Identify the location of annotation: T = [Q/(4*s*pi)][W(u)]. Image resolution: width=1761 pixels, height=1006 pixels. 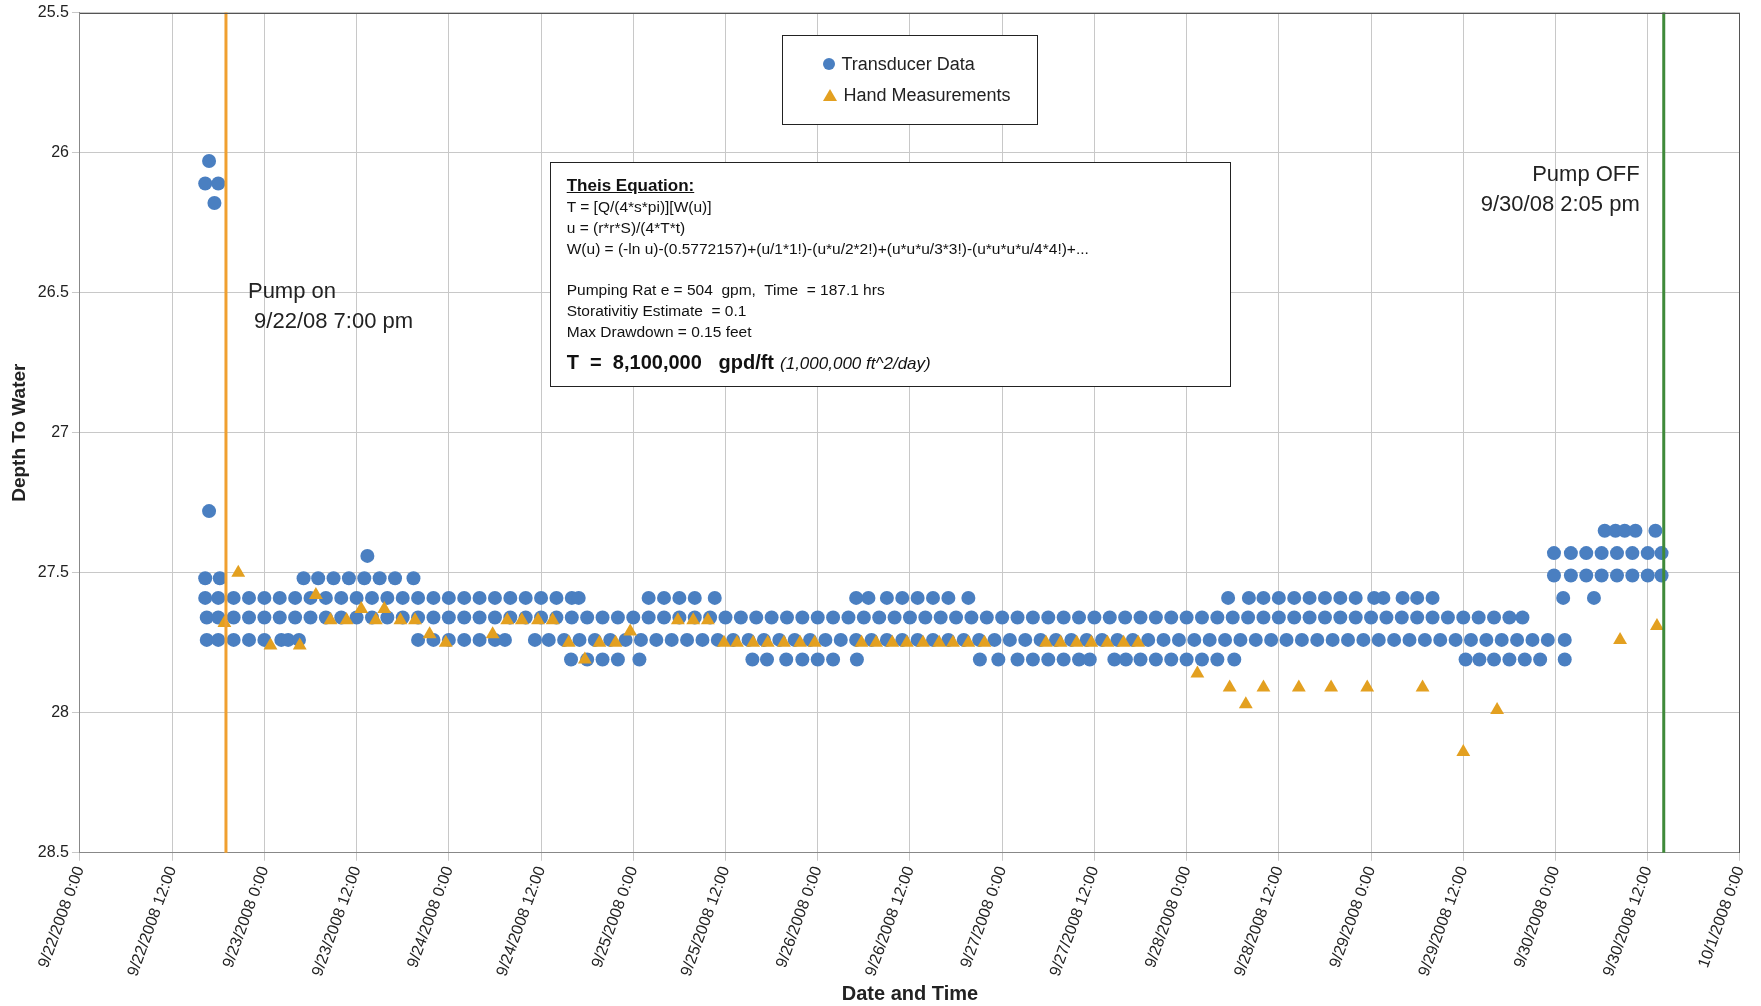
(639, 207).